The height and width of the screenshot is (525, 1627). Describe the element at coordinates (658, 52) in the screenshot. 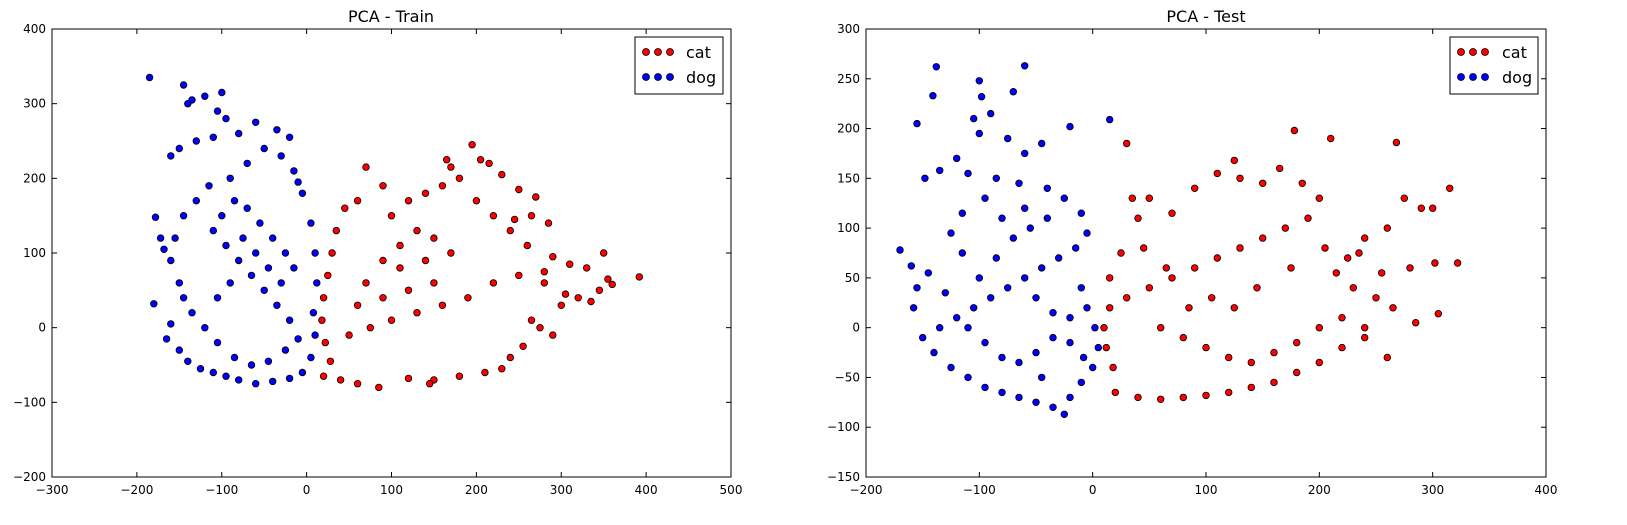

I see `legend-marker-cat` at that location.